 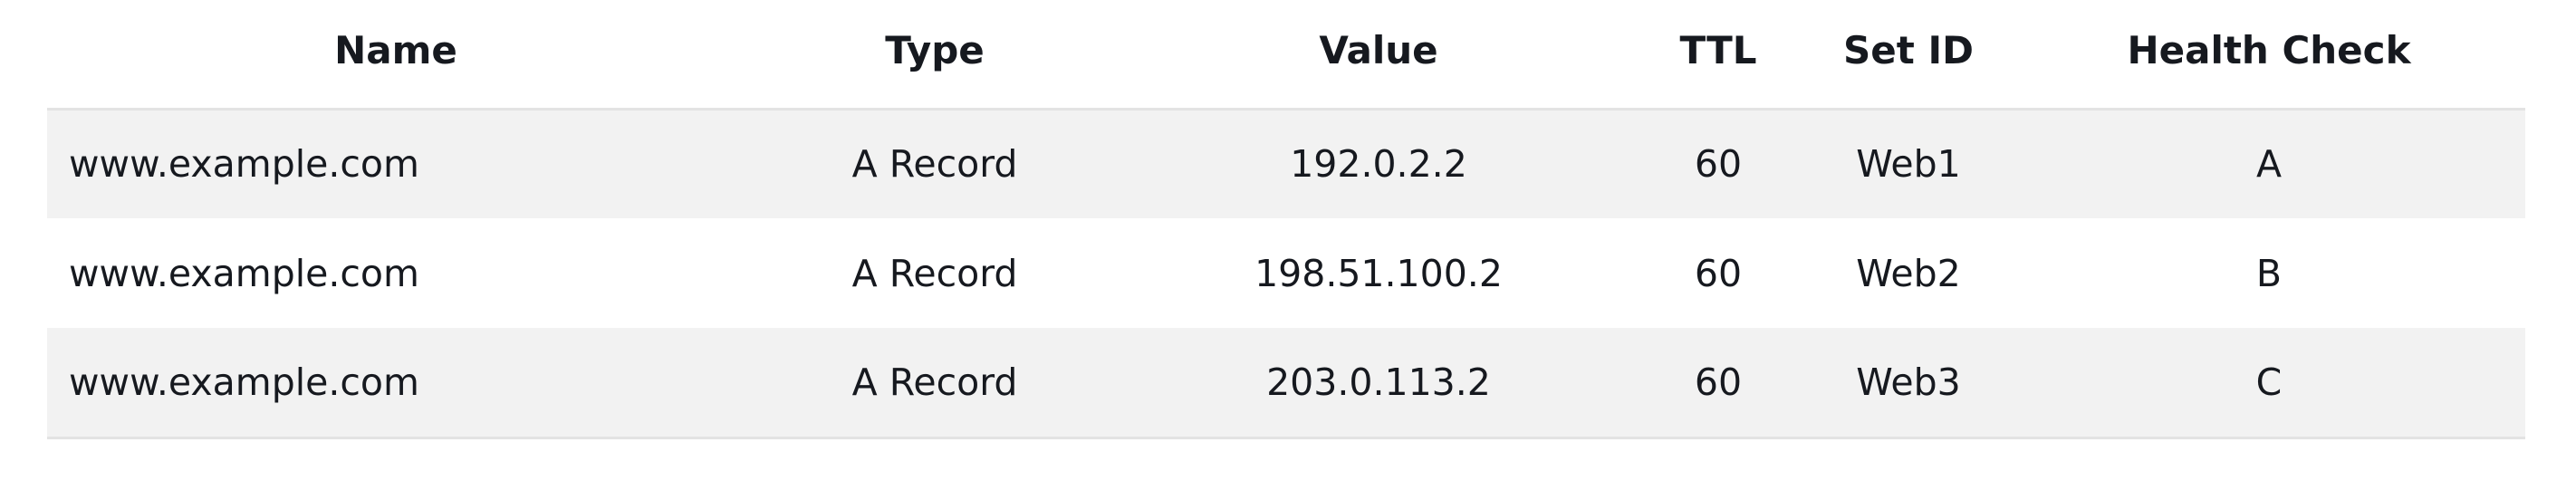 What do you see at coordinates (1378, 164) in the screenshot?
I see `cell-value: 192.0.2.2` at bounding box center [1378, 164].